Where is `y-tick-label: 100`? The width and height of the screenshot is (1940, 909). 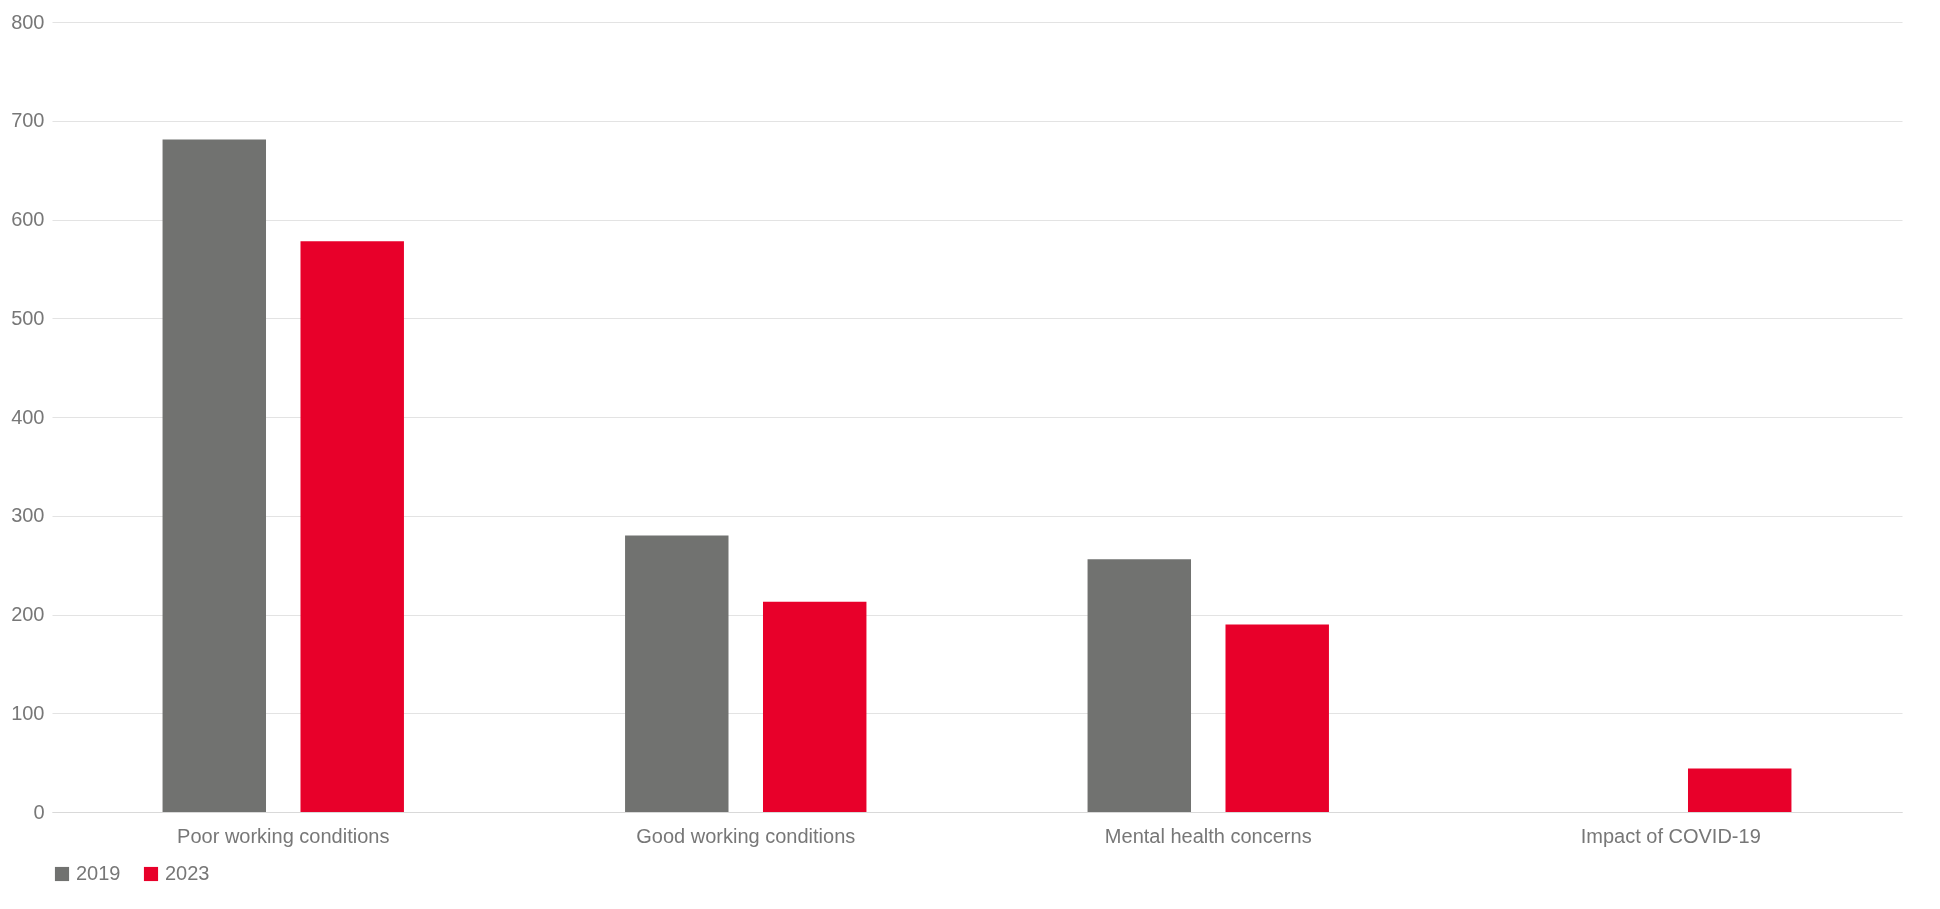
y-tick-label: 100 is located at coordinates (28, 712).